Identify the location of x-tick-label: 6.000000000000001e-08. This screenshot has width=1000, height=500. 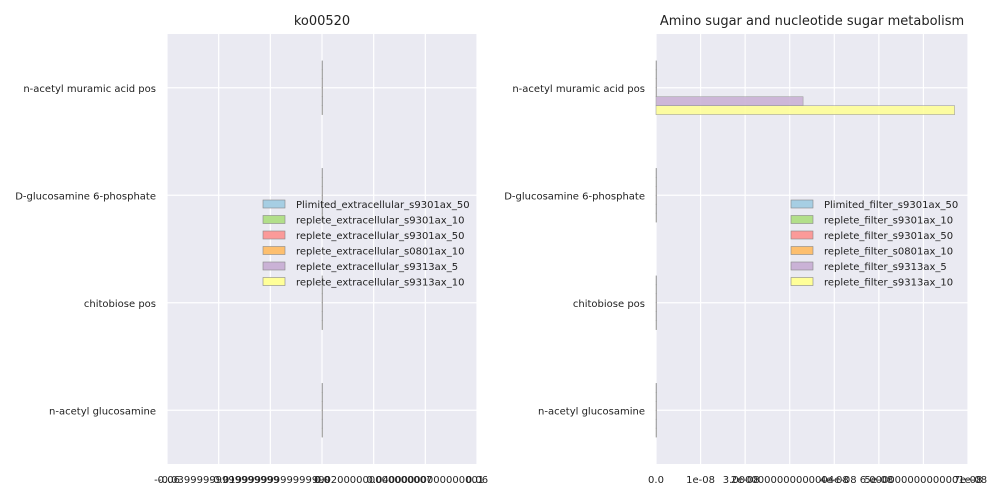
(923, 480).